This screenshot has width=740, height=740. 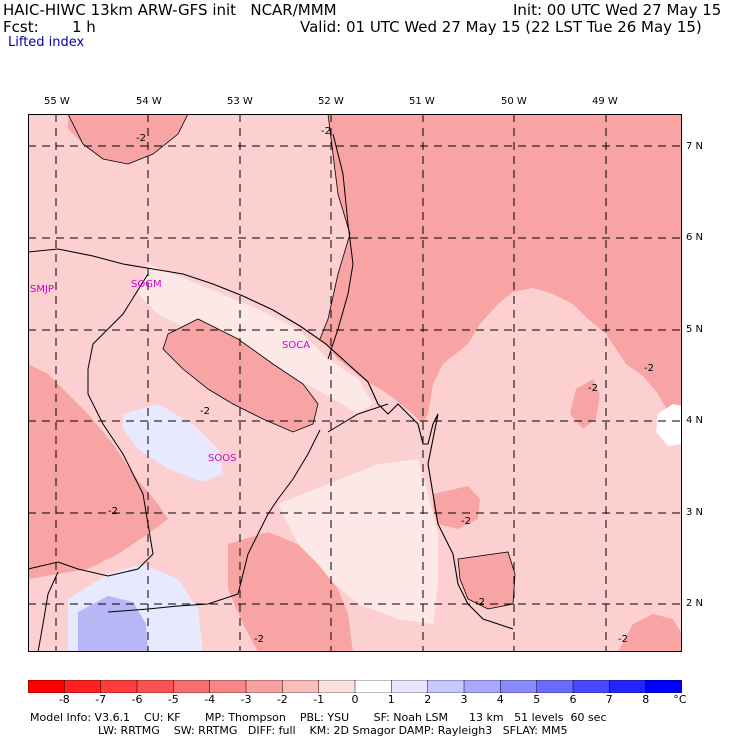 What do you see at coordinates (650, 633) in the screenshot?
I see `shade-region-se-corner` at bounding box center [650, 633].